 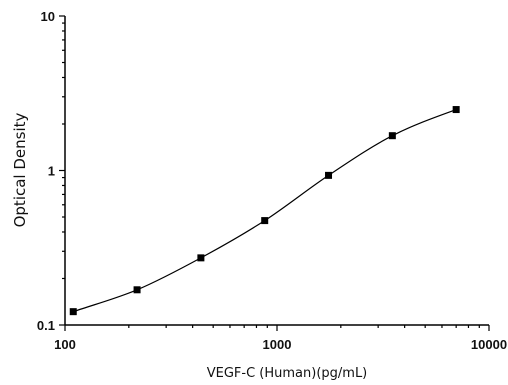 What do you see at coordinates (48, 16) in the screenshot?
I see `y-tick-label: 10` at bounding box center [48, 16].